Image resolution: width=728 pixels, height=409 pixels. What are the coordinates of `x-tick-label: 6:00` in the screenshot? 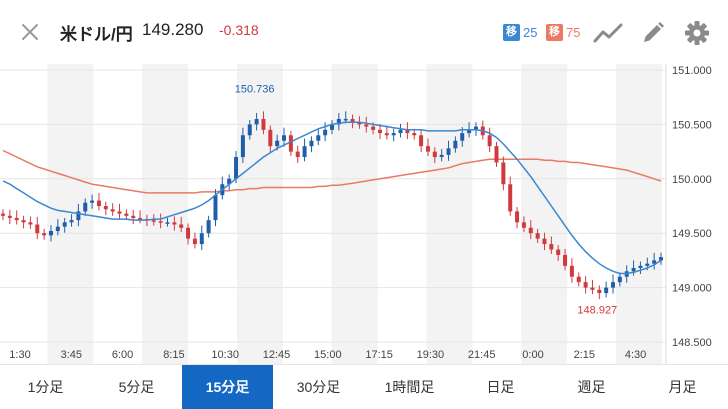 It's located at (122, 355).